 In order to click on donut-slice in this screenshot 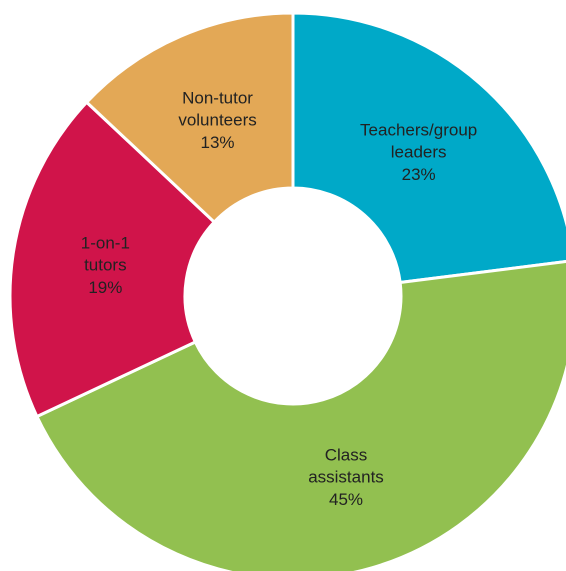, I will do `click(189, 118)`.